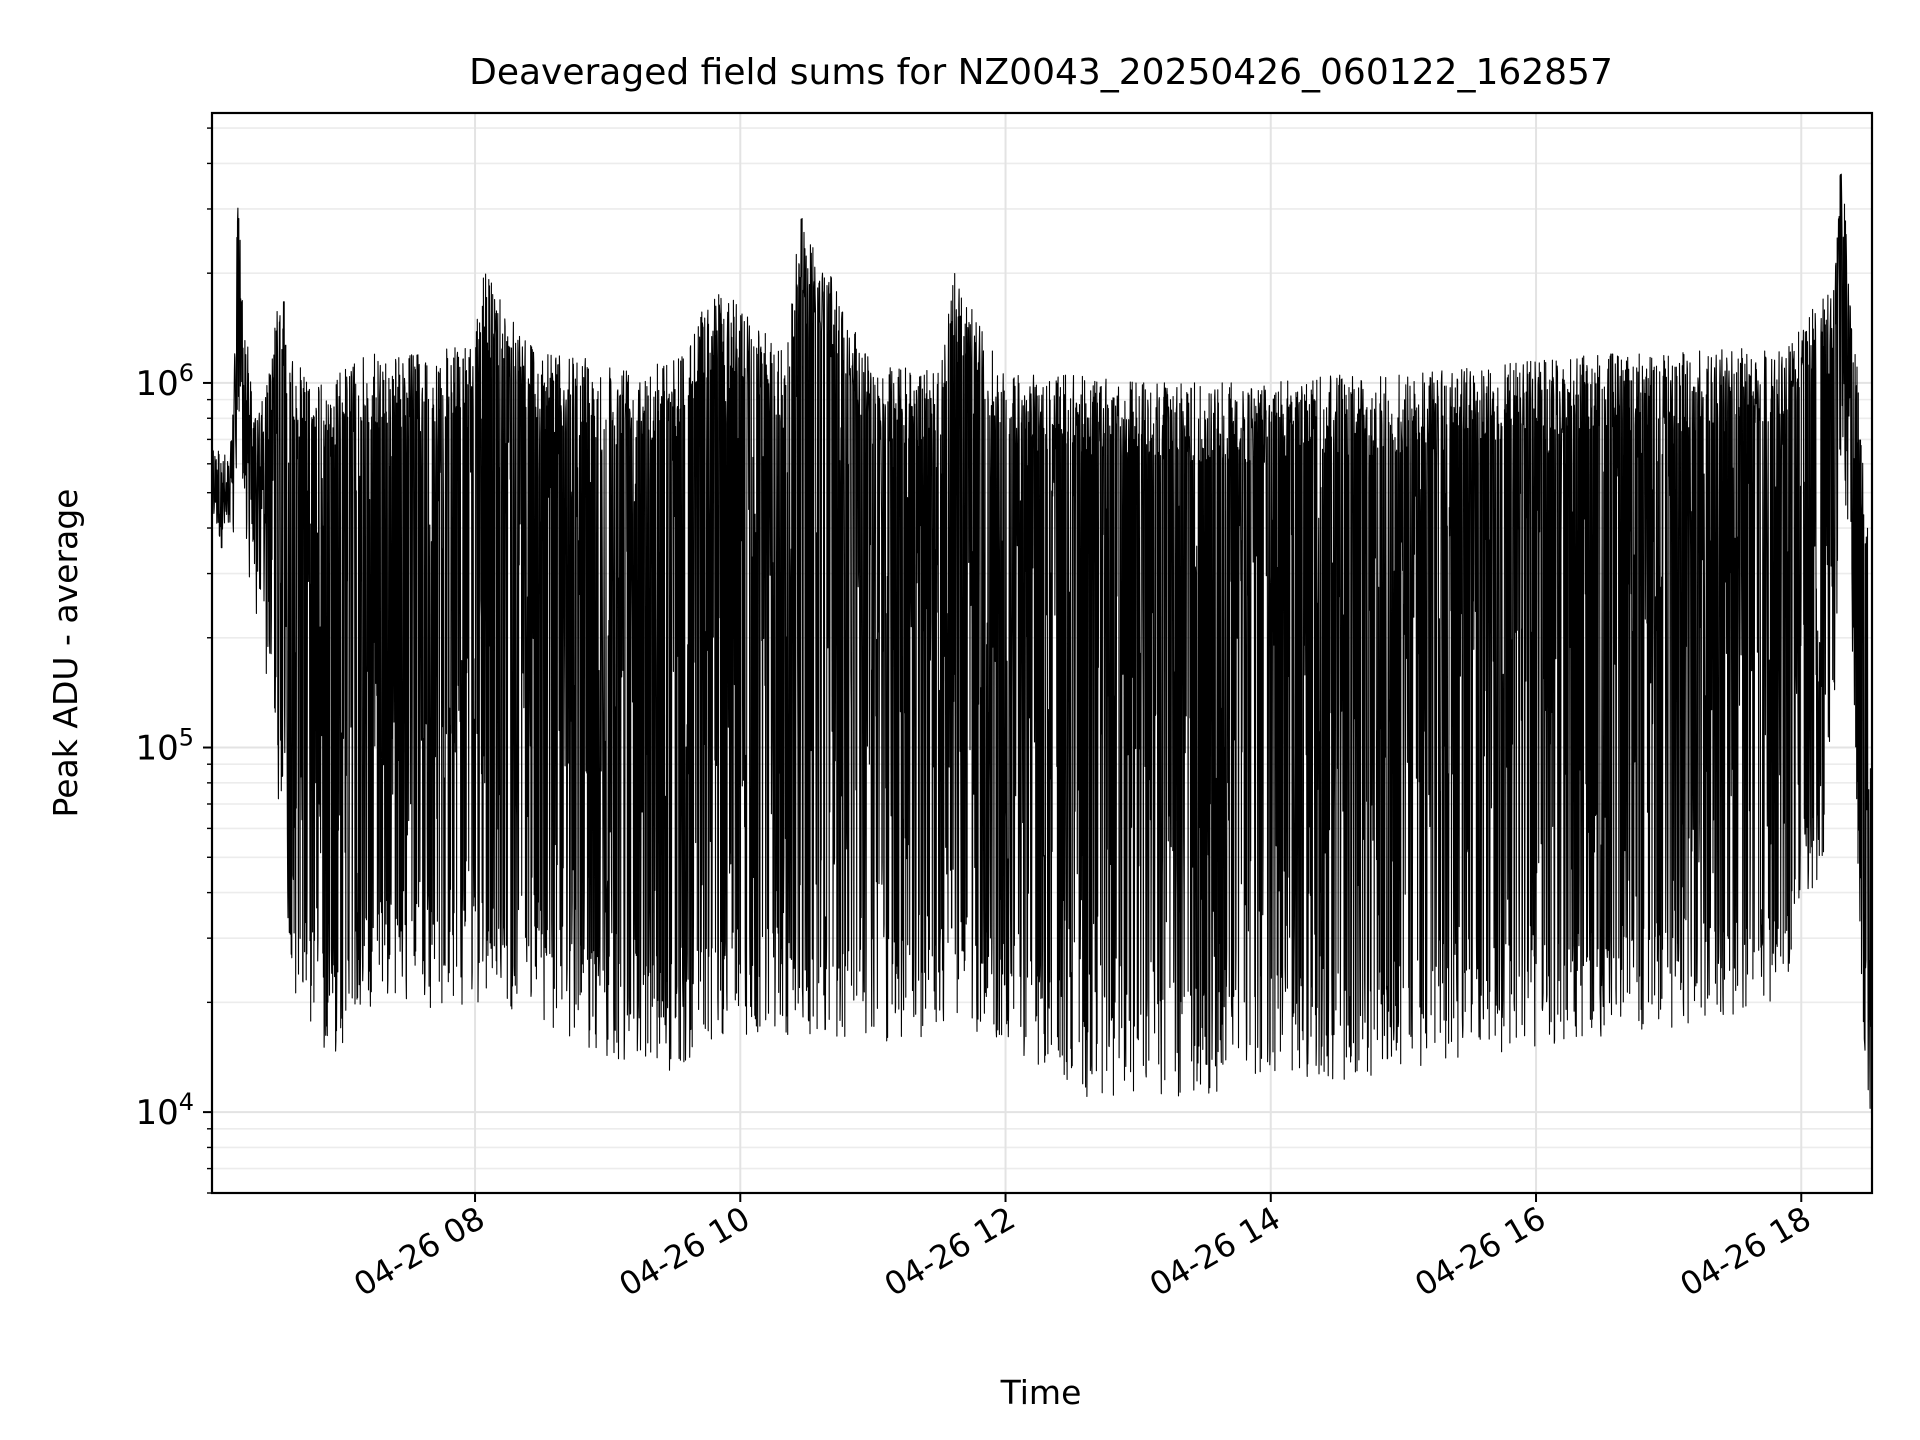 This screenshot has width=1920, height=1440. Describe the element at coordinates (65, 653) in the screenshot. I see `y-axis-label: Peak ADU - average` at that location.